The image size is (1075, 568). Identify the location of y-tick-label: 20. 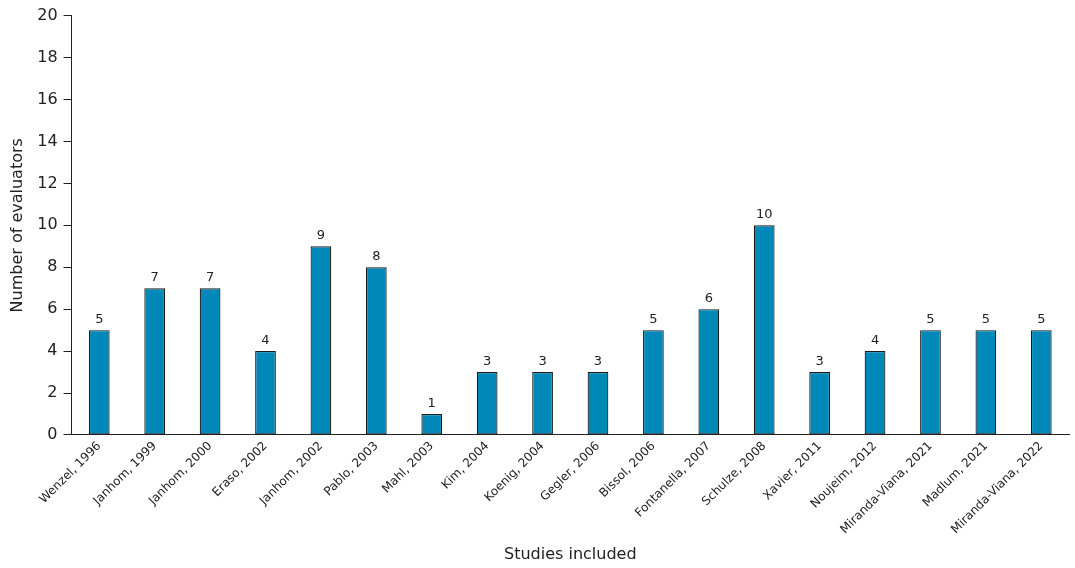
(47, 14).